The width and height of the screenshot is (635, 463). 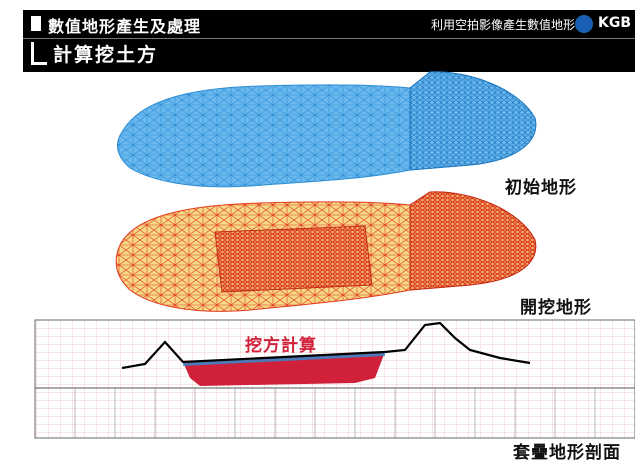 What do you see at coordinates (502, 25) in the screenshot?
I see `header-subtitle: 利用空拍影像產生數值地形` at bounding box center [502, 25].